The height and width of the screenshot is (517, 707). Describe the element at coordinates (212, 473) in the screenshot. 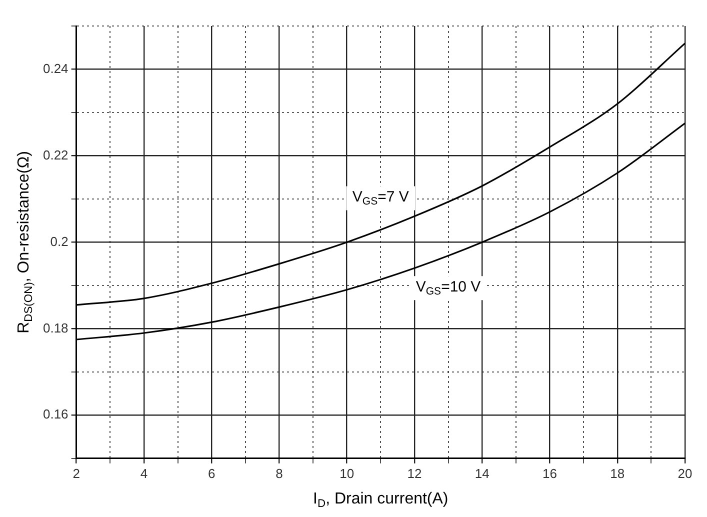

I see `x-tick-label: 6` at that location.